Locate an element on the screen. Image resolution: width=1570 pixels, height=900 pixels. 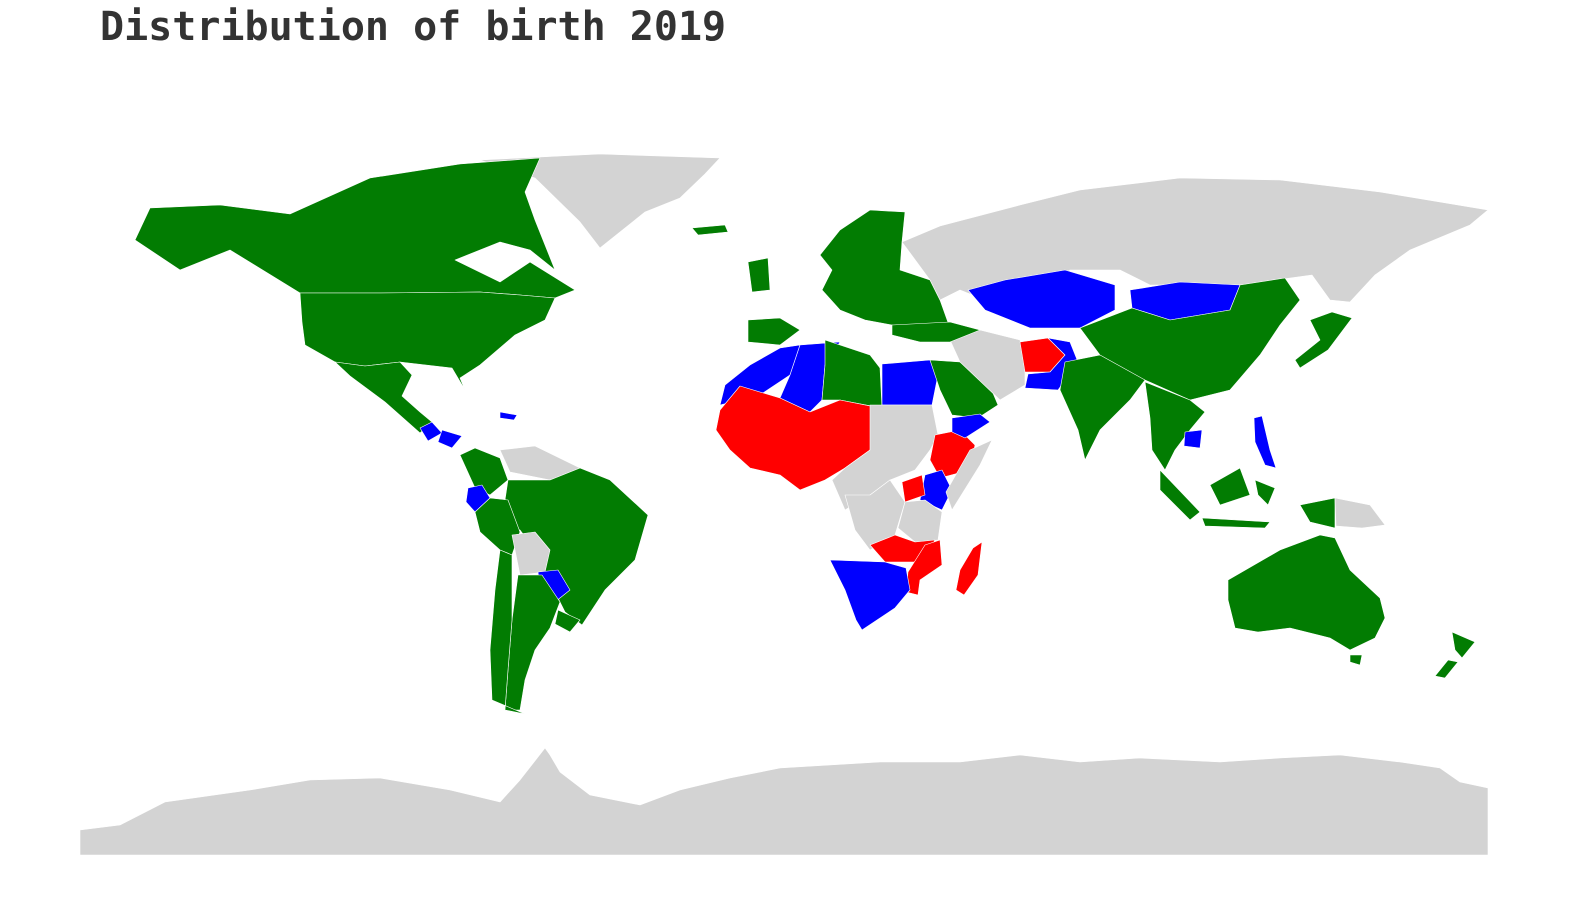
region-southern-africa is located at coordinates (870, 595).